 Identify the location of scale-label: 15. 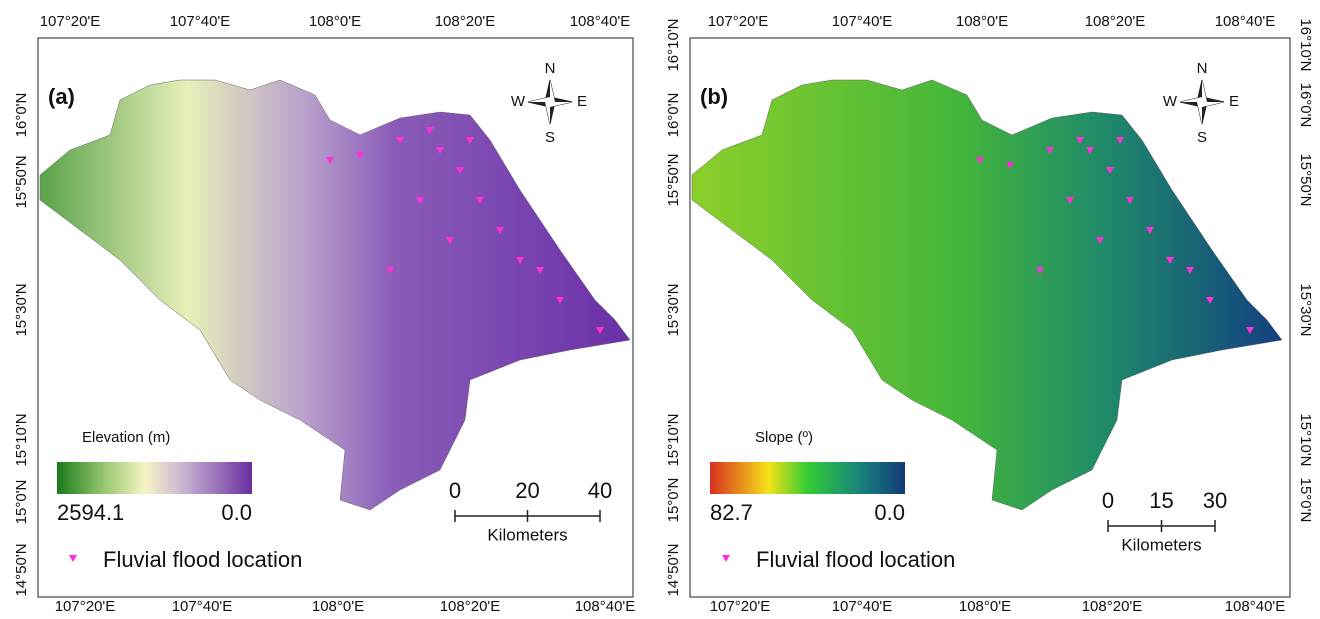
(1161, 500).